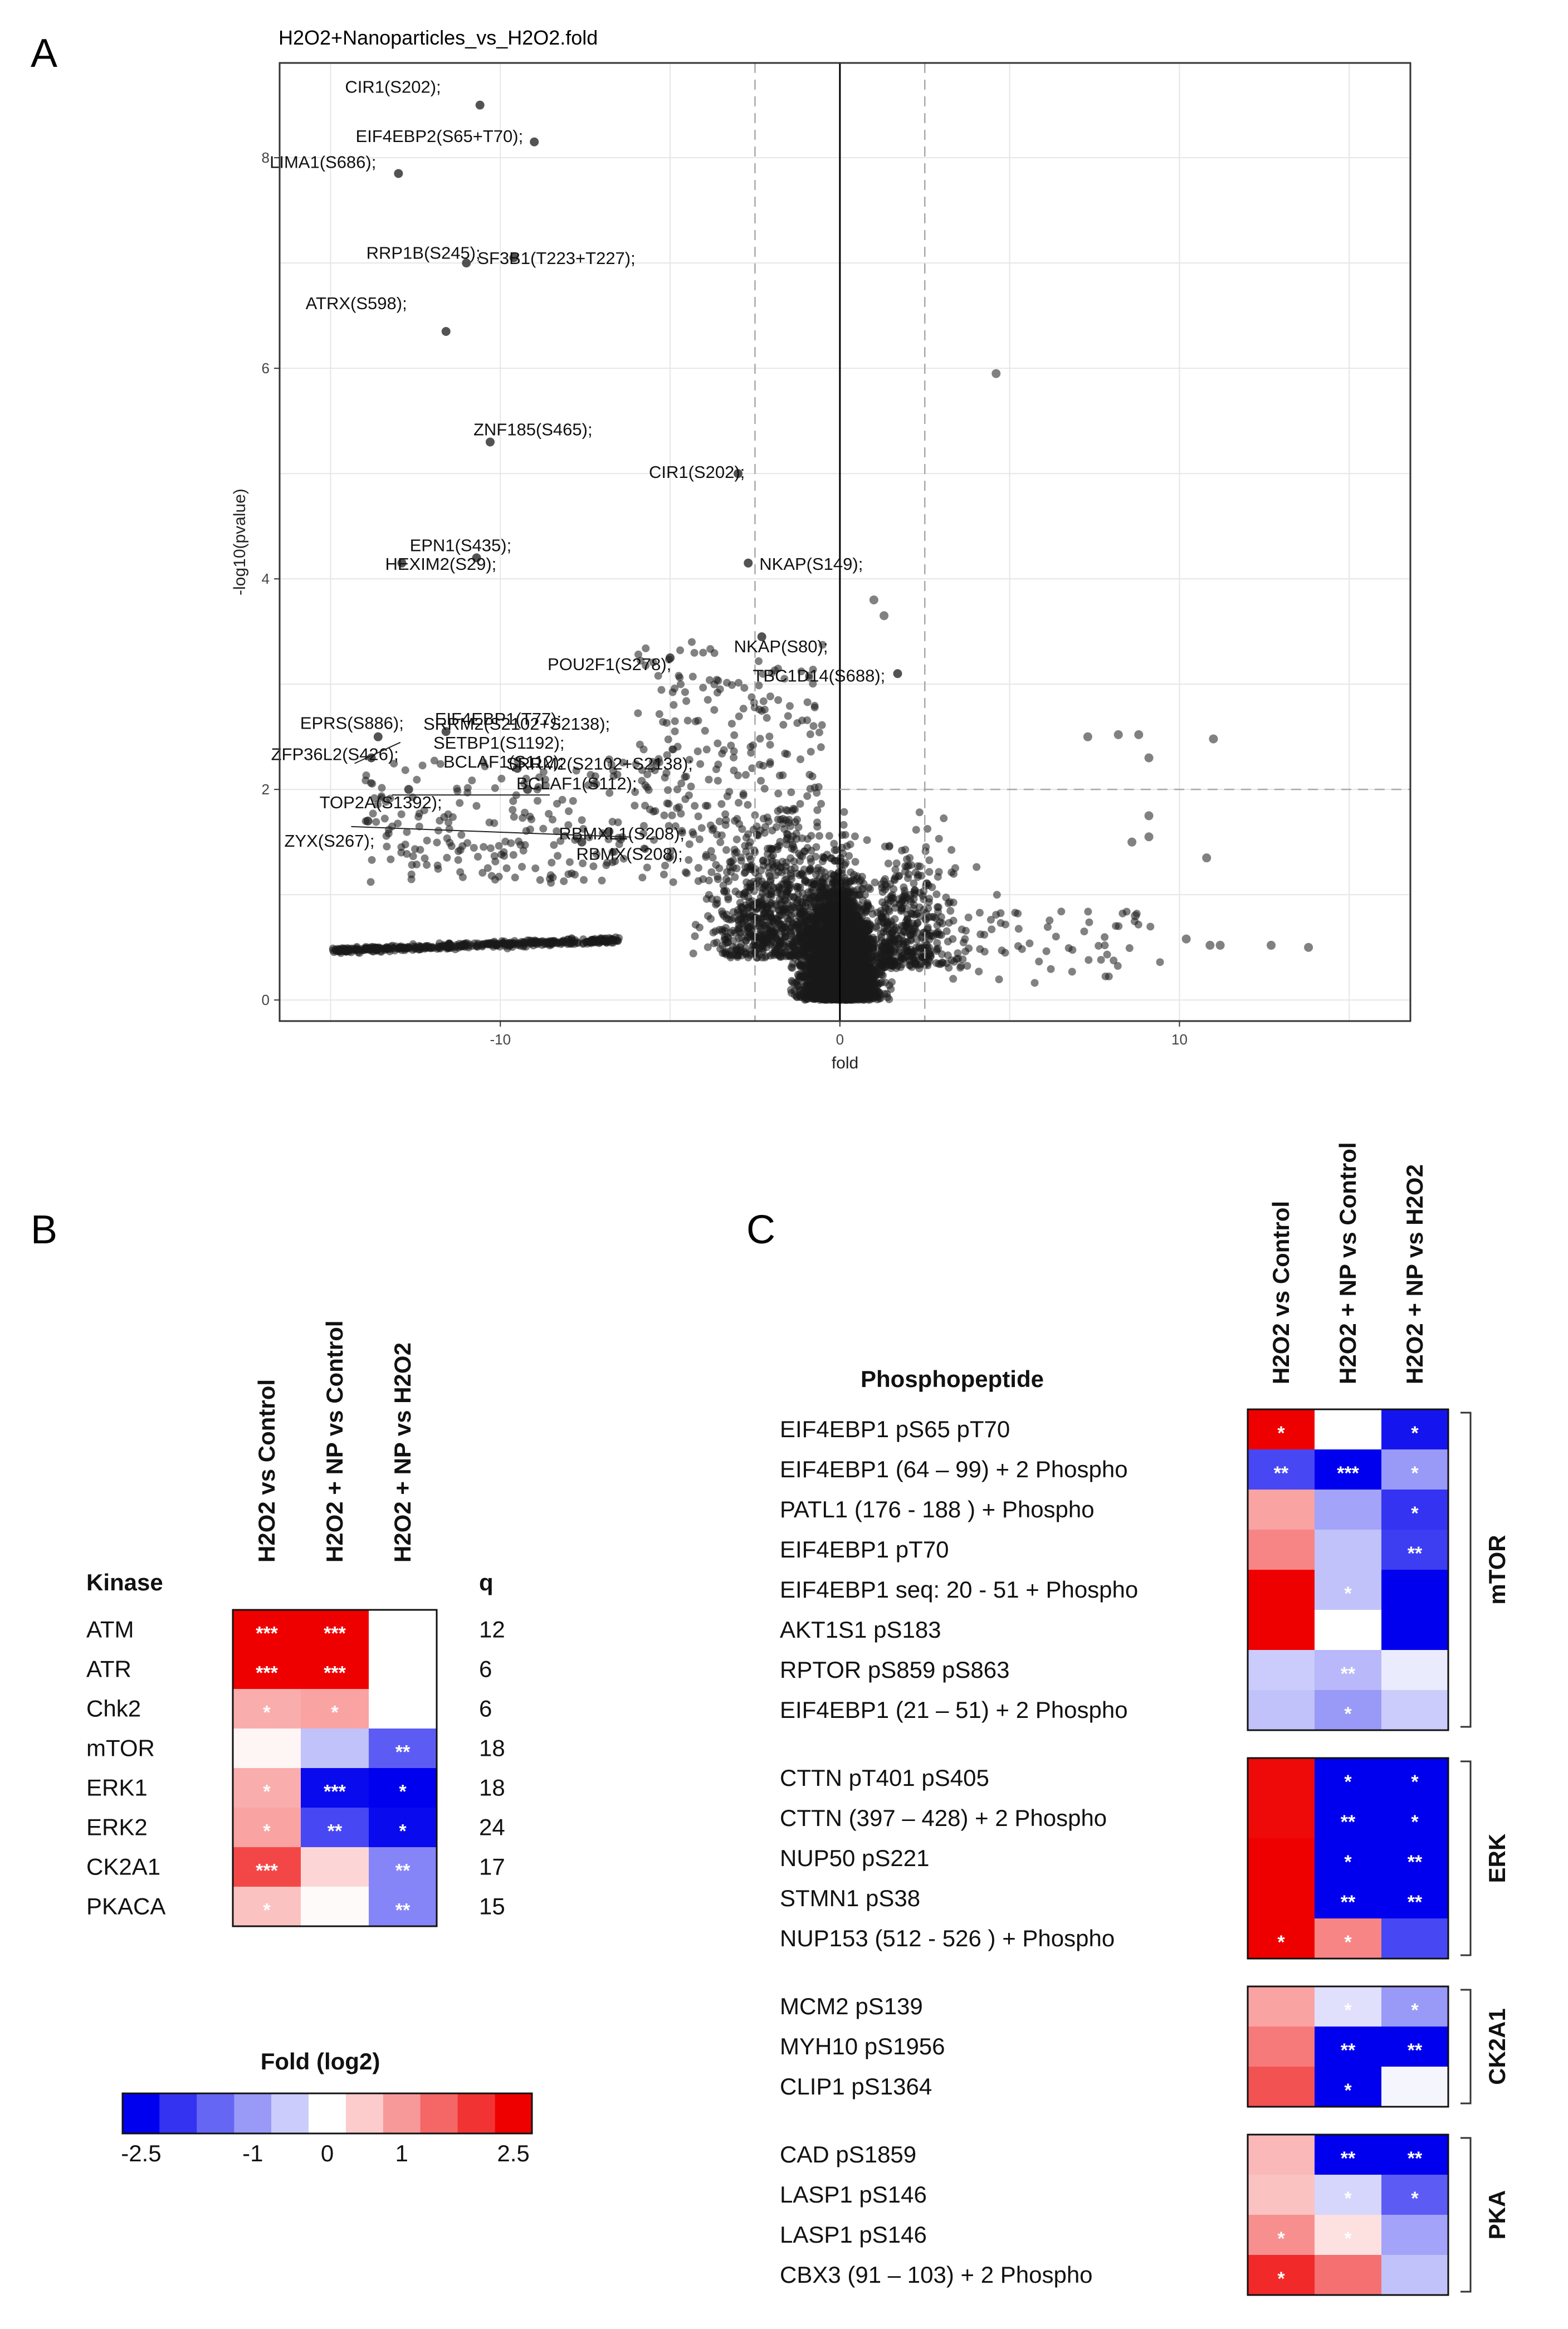  Describe the element at coordinates (760, 1230) in the screenshot. I see `panel-label-c: C` at that location.